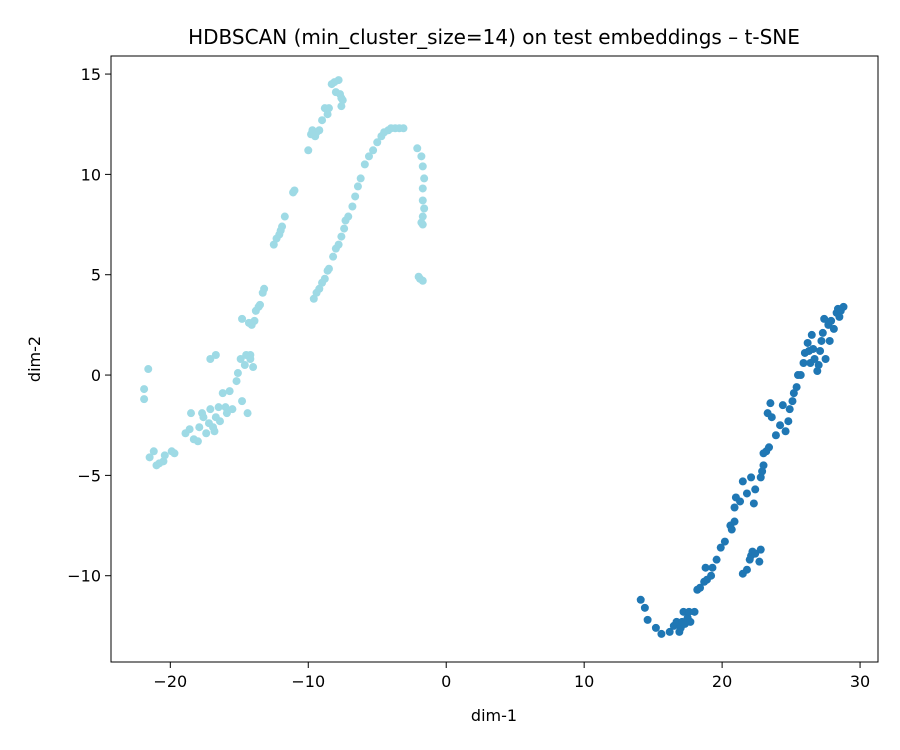 This screenshot has width=900, height=750. What do you see at coordinates (170, 681) in the screenshot?
I see `x-tick-label: −20` at bounding box center [170, 681].